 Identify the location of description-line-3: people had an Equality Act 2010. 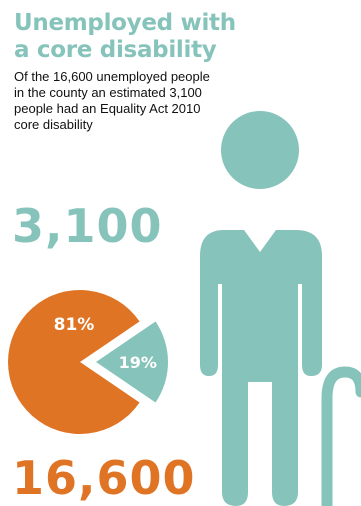
(107, 108).